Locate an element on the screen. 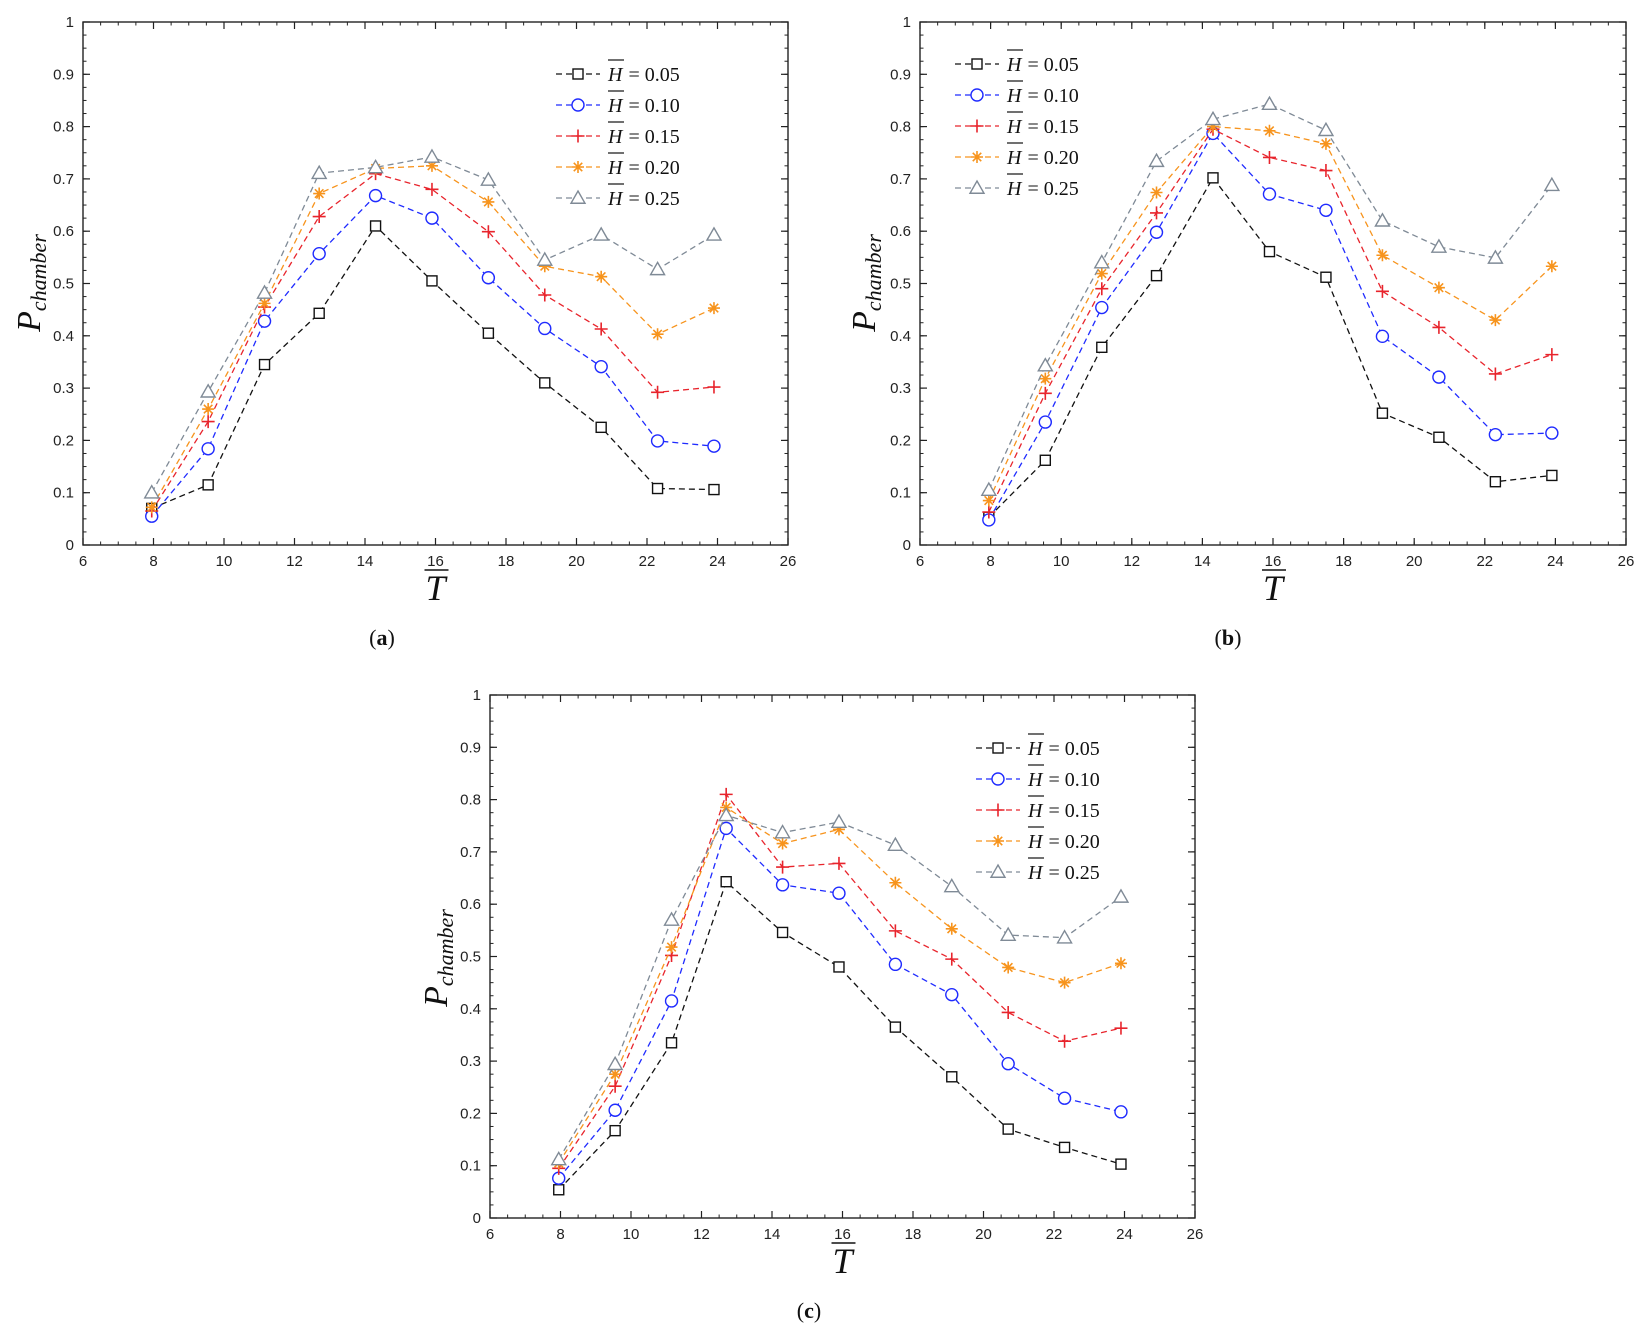 The width and height of the screenshot is (1637, 1338). y-tick-label: 0.1 is located at coordinates (900, 493).